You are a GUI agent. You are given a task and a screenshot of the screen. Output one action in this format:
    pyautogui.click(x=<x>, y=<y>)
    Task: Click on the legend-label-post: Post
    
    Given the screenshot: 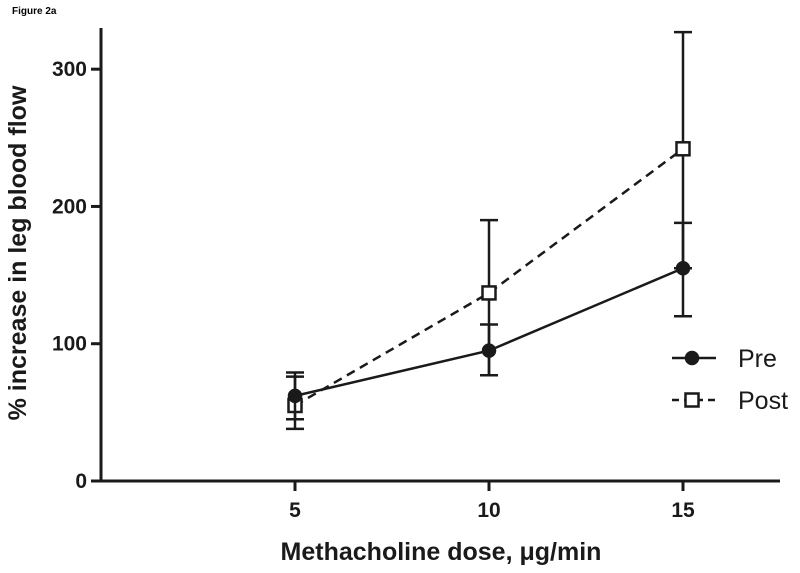 What is the action you would take?
    pyautogui.click(x=763, y=401)
    